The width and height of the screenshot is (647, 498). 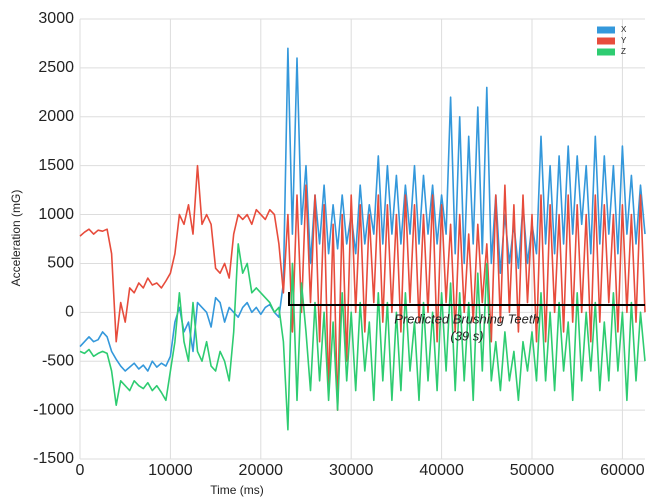 What do you see at coordinates (624, 40) in the screenshot?
I see `legend-label: Y` at bounding box center [624, 40].